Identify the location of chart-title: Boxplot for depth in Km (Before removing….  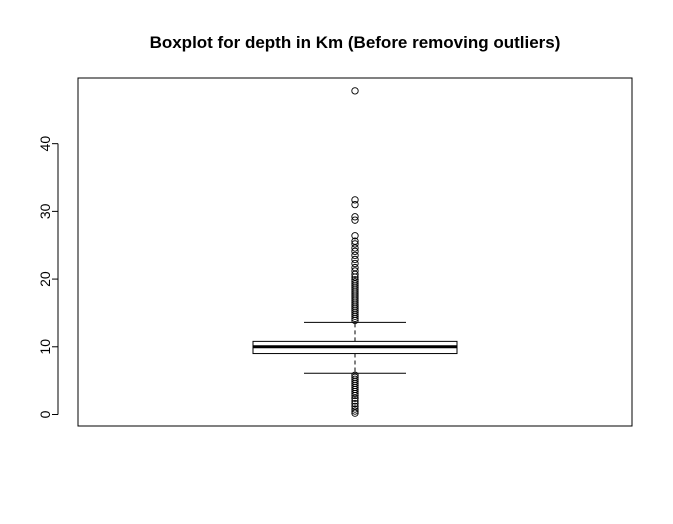
(355, 42).